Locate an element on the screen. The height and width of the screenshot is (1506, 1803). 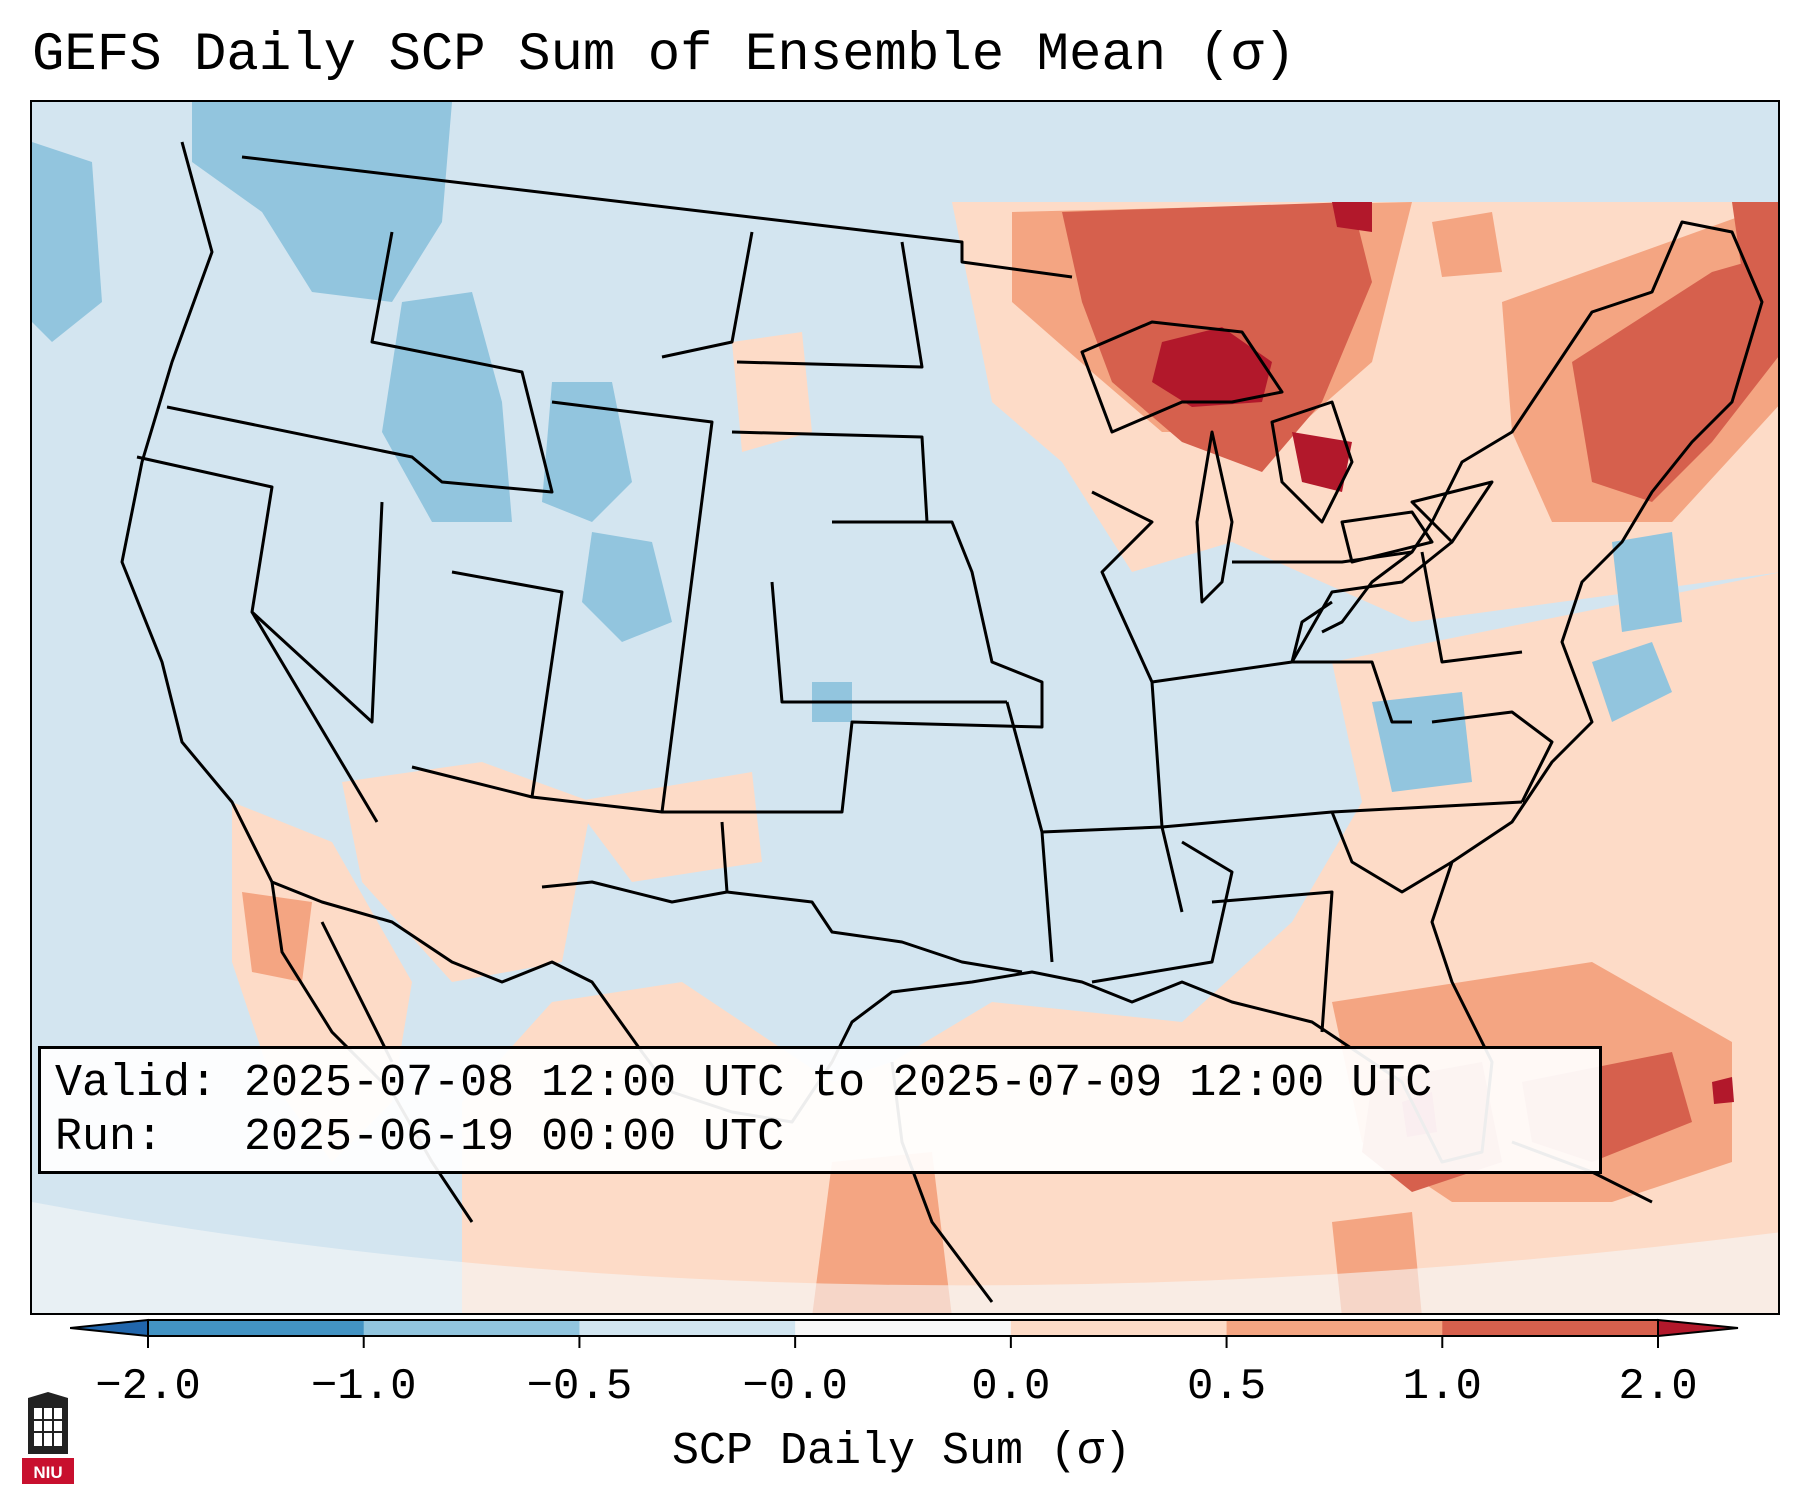
colorbar-tick-label: 1.0 is located at coordinates (1442, 1387).